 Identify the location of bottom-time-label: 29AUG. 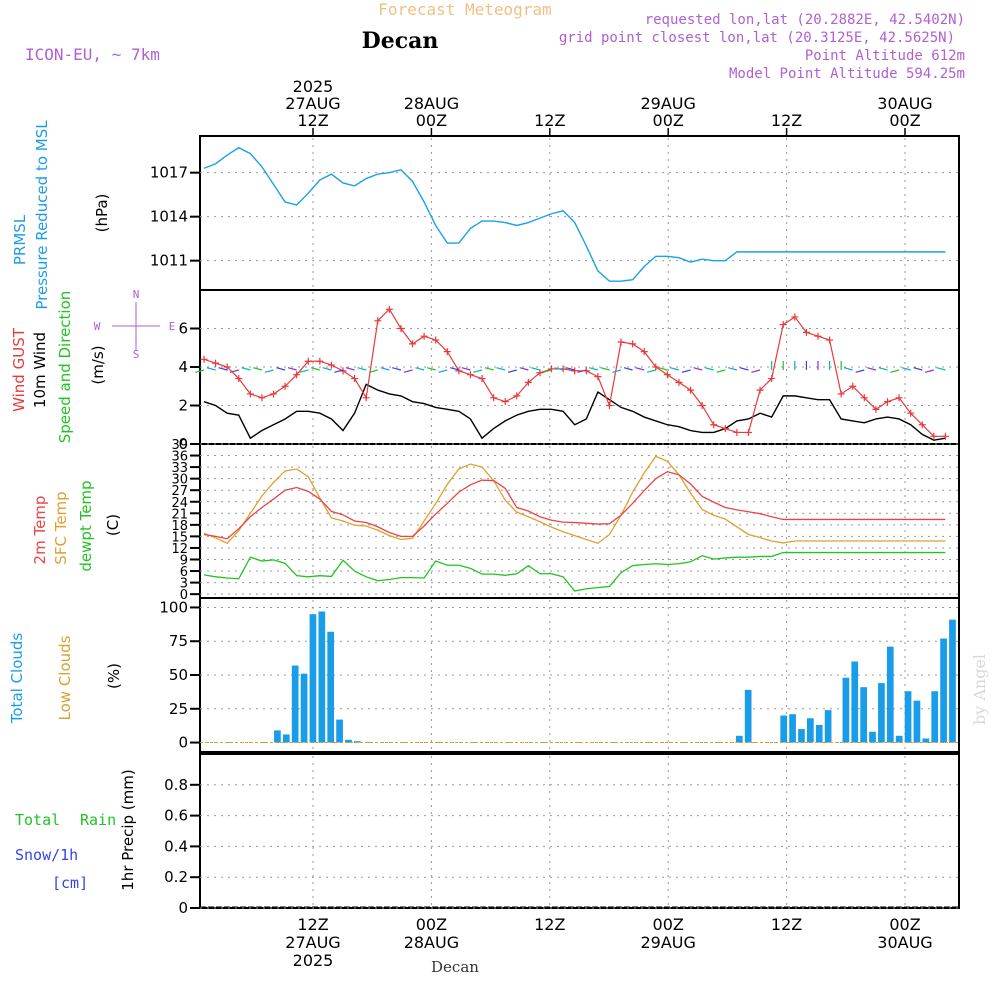
(667, 942).